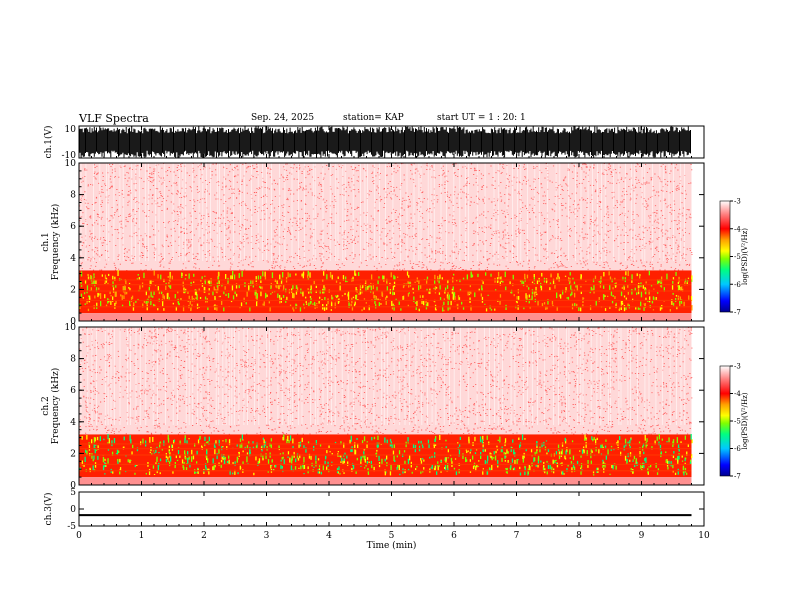  What do you see at coordinates (73, 290) in the screenshot?
I see `spectrogram-1-ytick-label: 2` at bounding box center [73, 290].